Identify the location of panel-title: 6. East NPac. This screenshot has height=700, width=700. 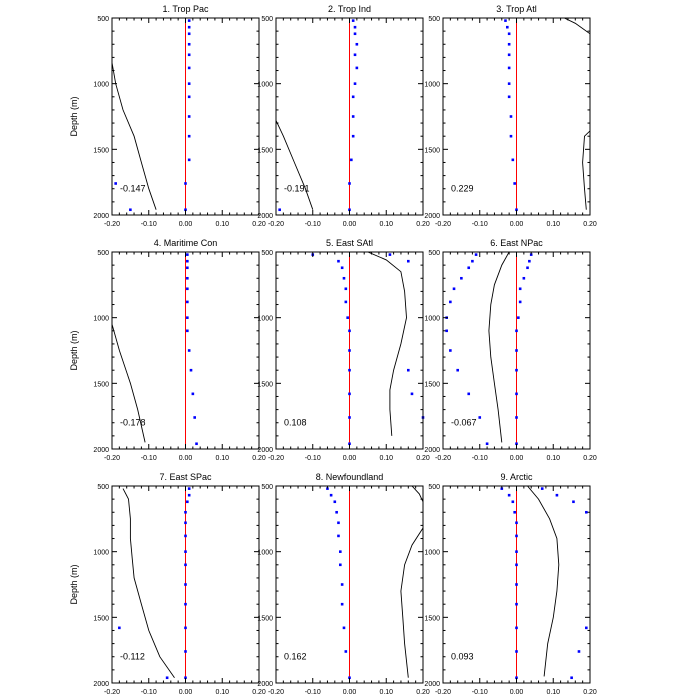
(516, 243).